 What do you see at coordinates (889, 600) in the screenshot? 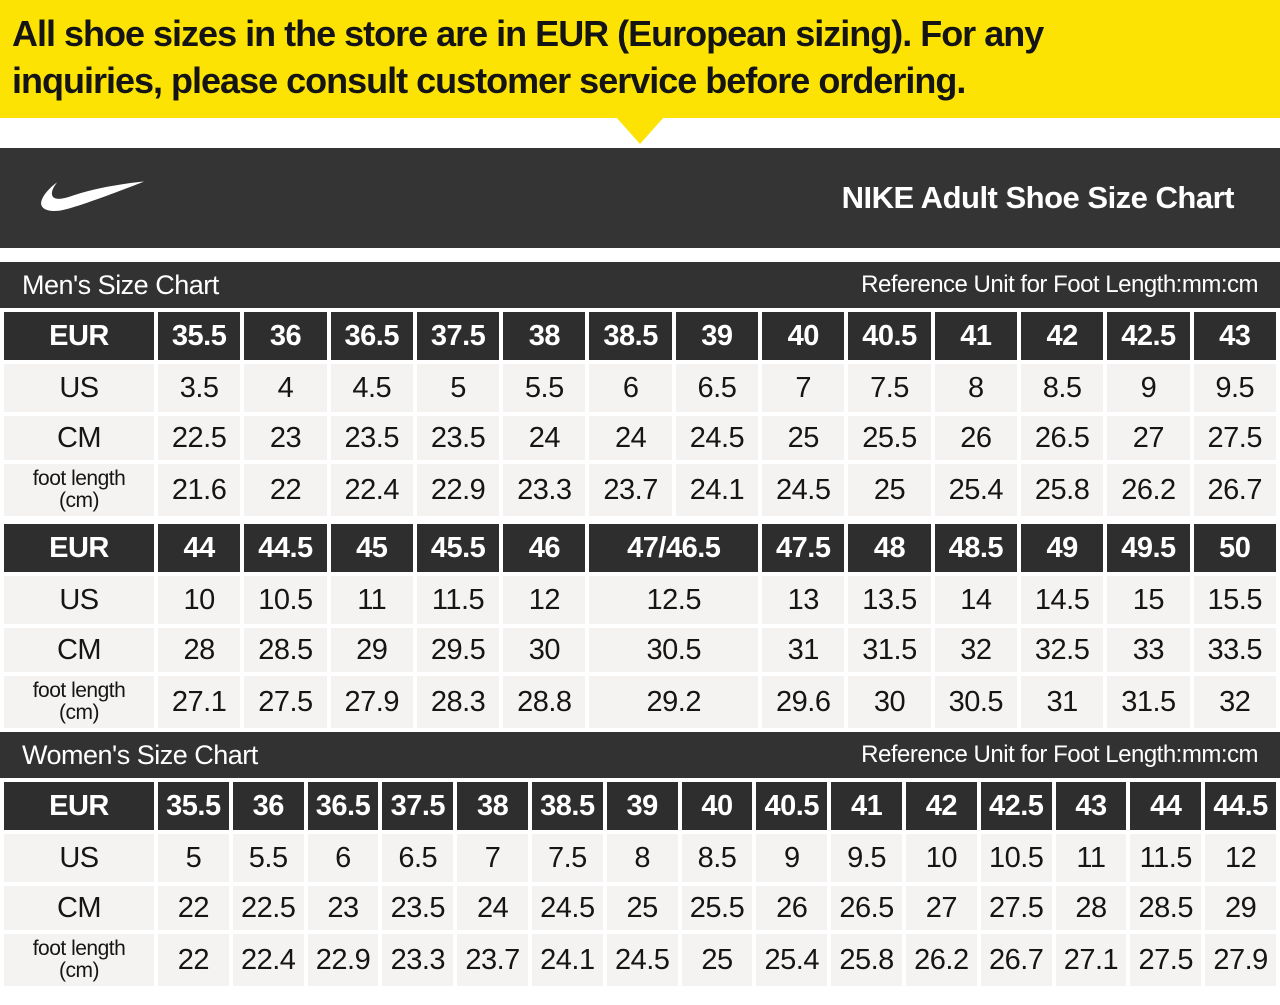
I see `size-cell: 13.5` at bounding box center [889, 600].